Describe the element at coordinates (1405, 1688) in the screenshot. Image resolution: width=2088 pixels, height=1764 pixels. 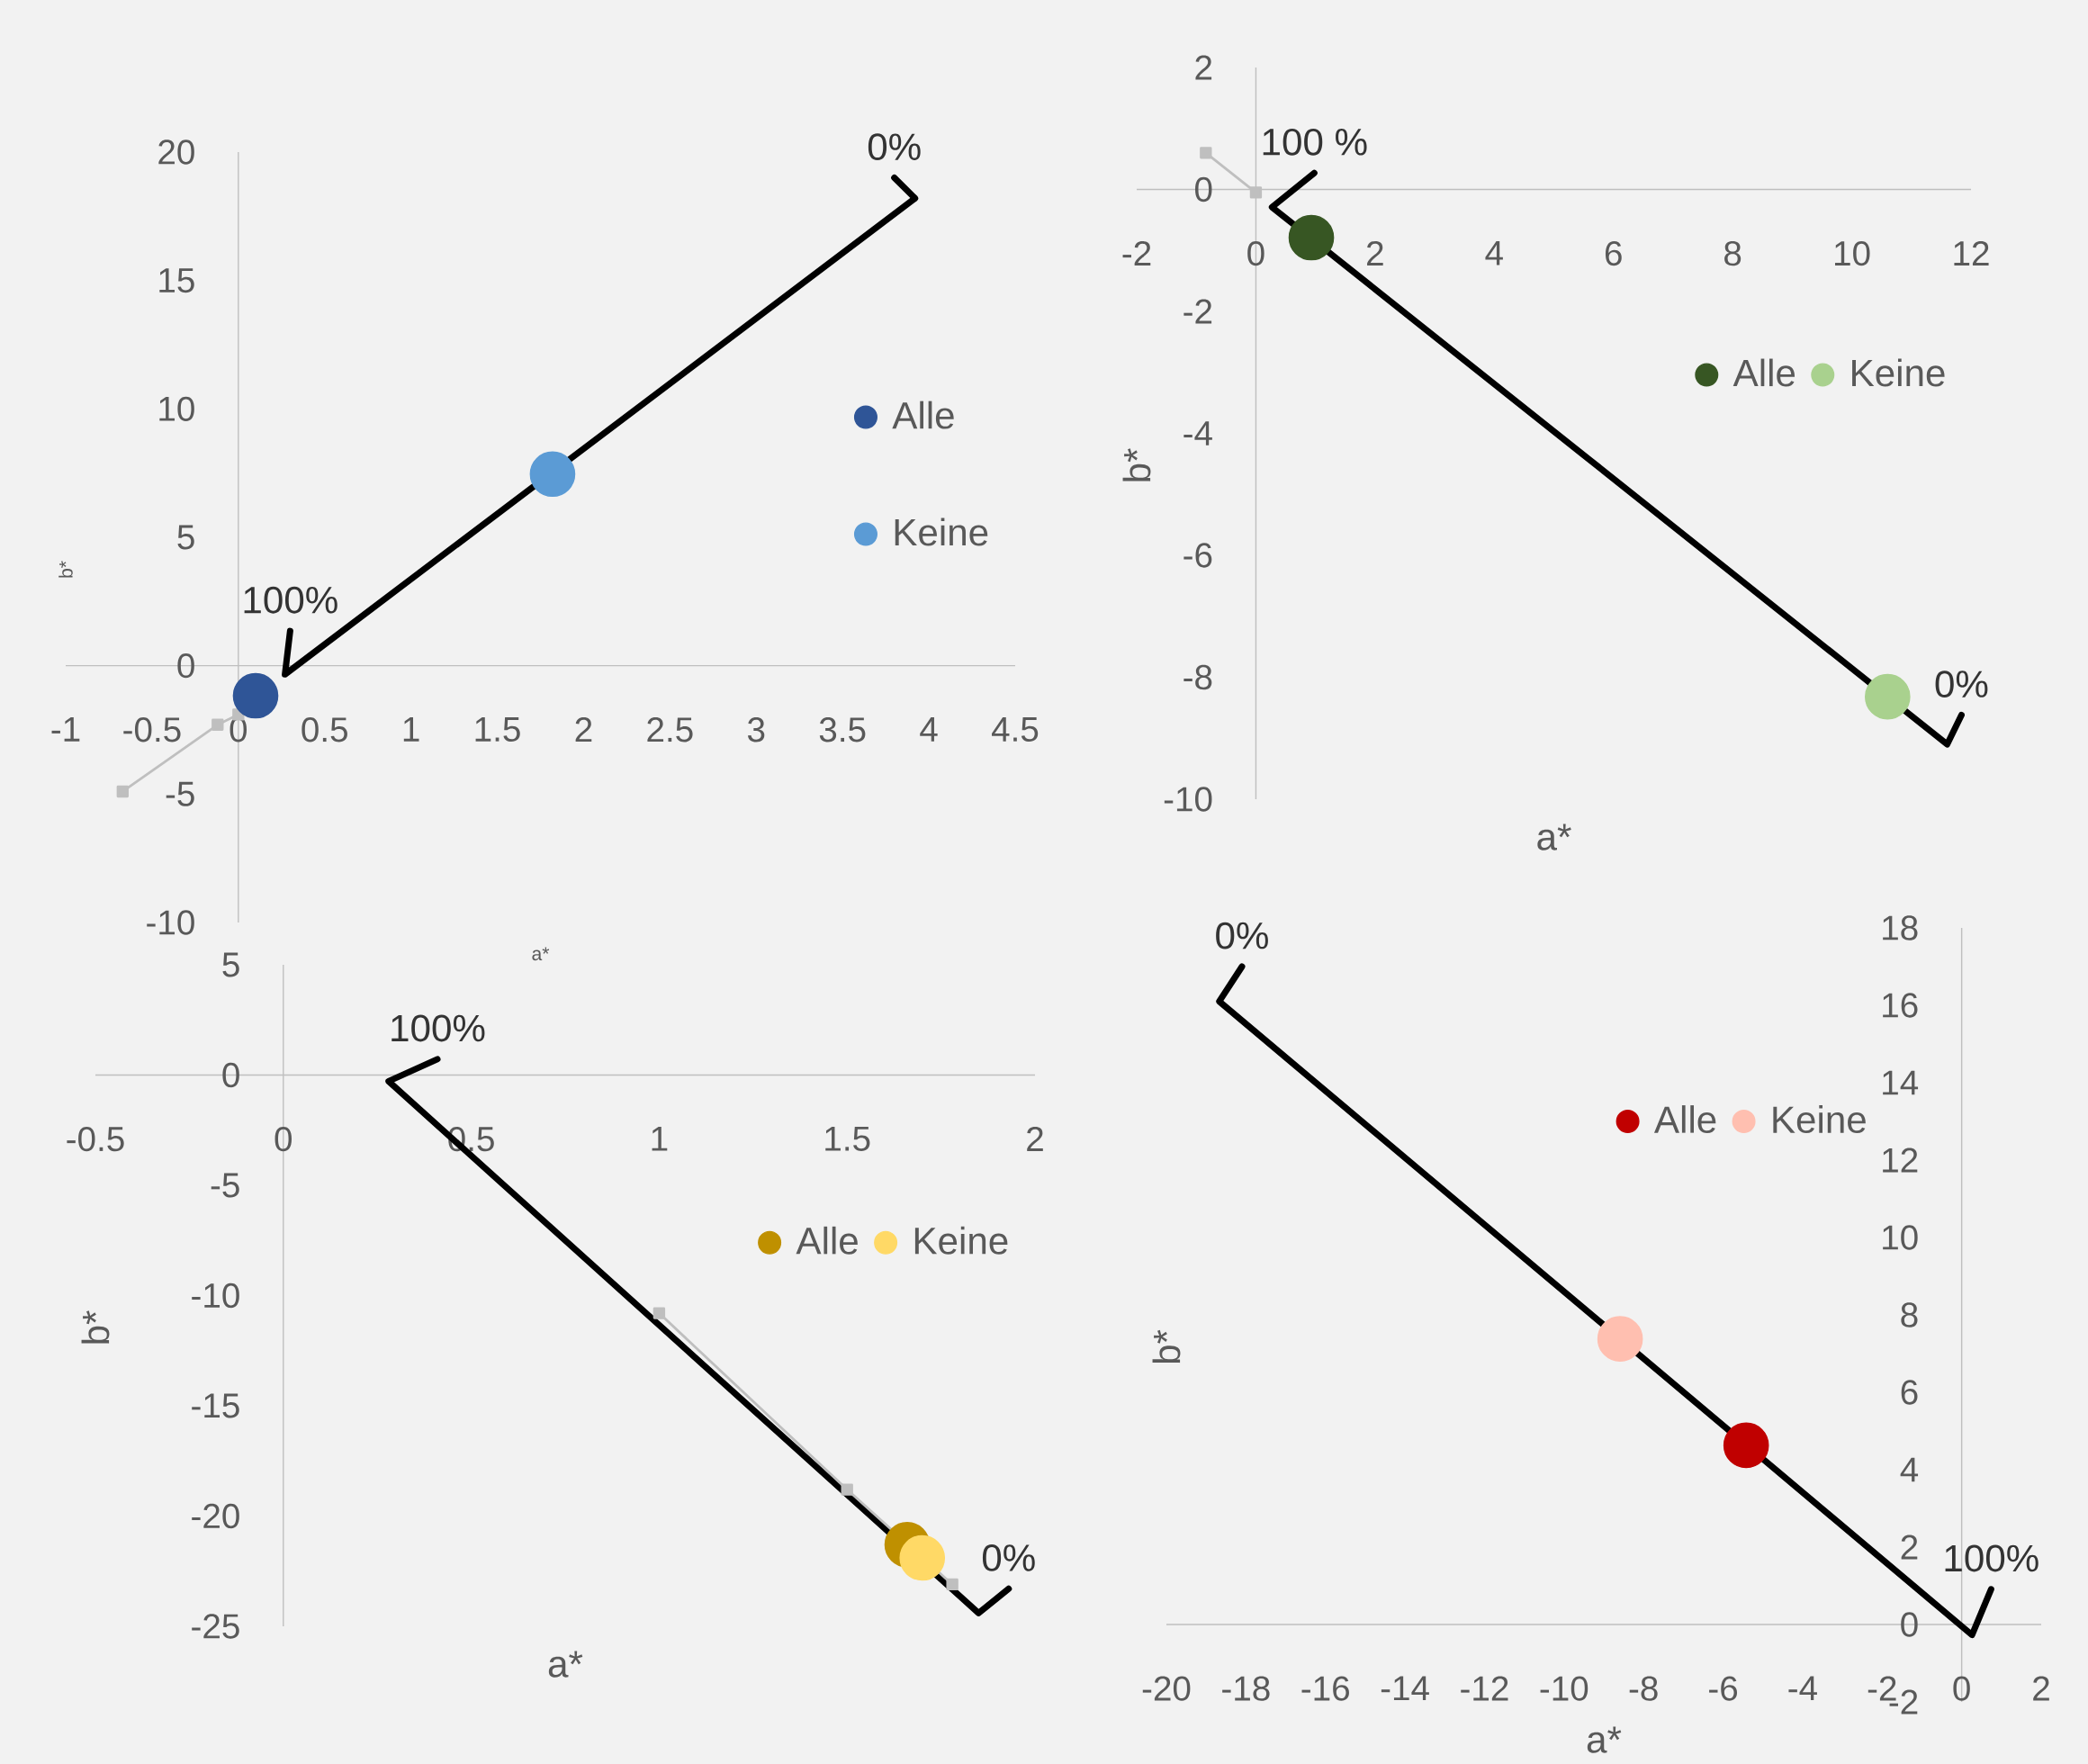
I see `x-tick-label: -14` at that location.